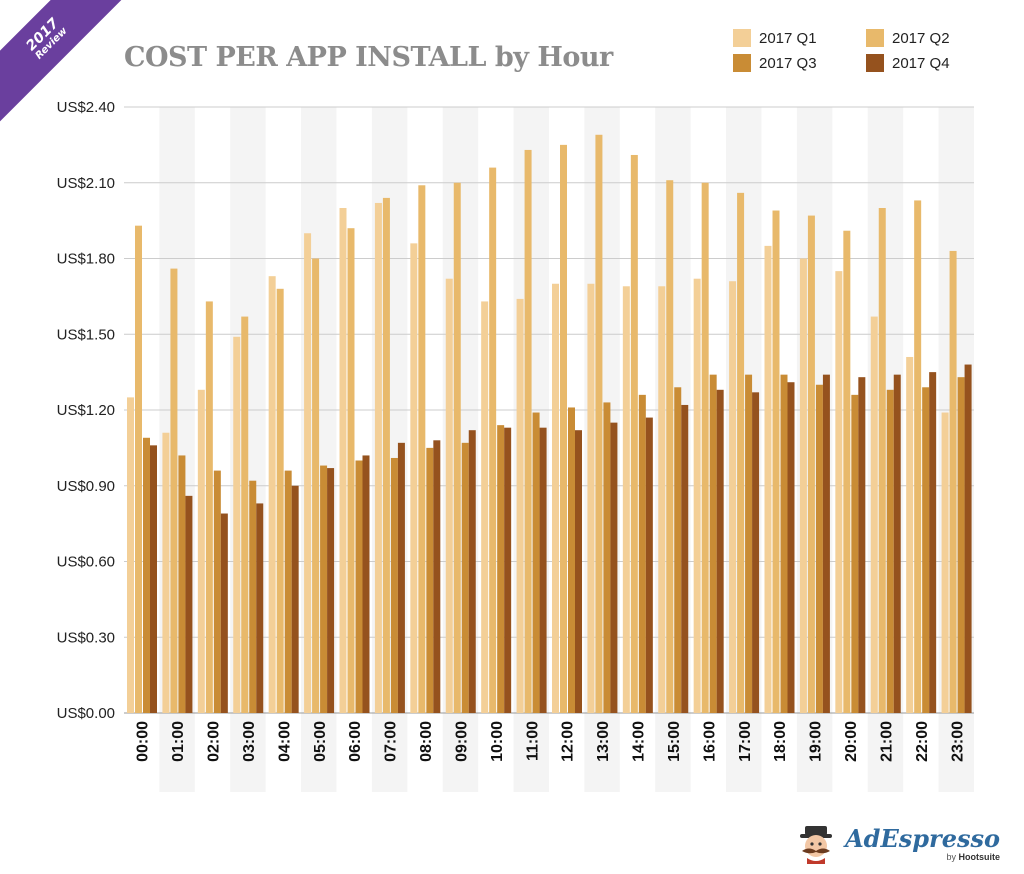 This screenshot has height=874, width=1024. I want to click on mustache-man-icon, so click(816, 845).